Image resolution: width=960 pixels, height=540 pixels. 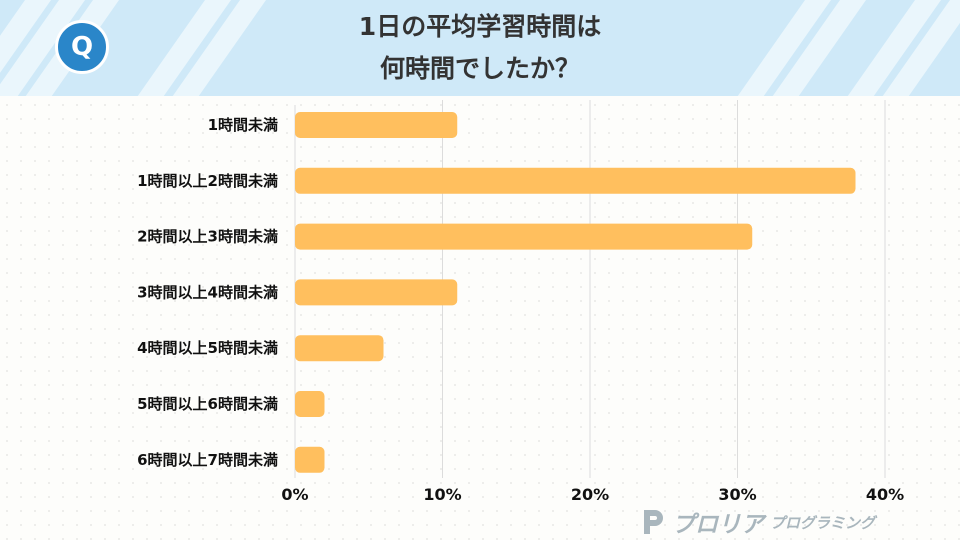 I want to click on x-tick-label: 10%, so click(x=442, y=494).